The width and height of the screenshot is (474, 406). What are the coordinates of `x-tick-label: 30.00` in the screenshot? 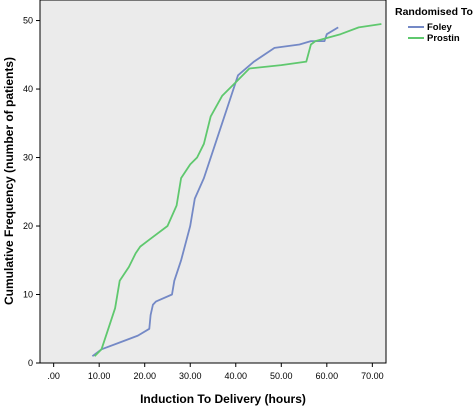 It's located at (190, 376).